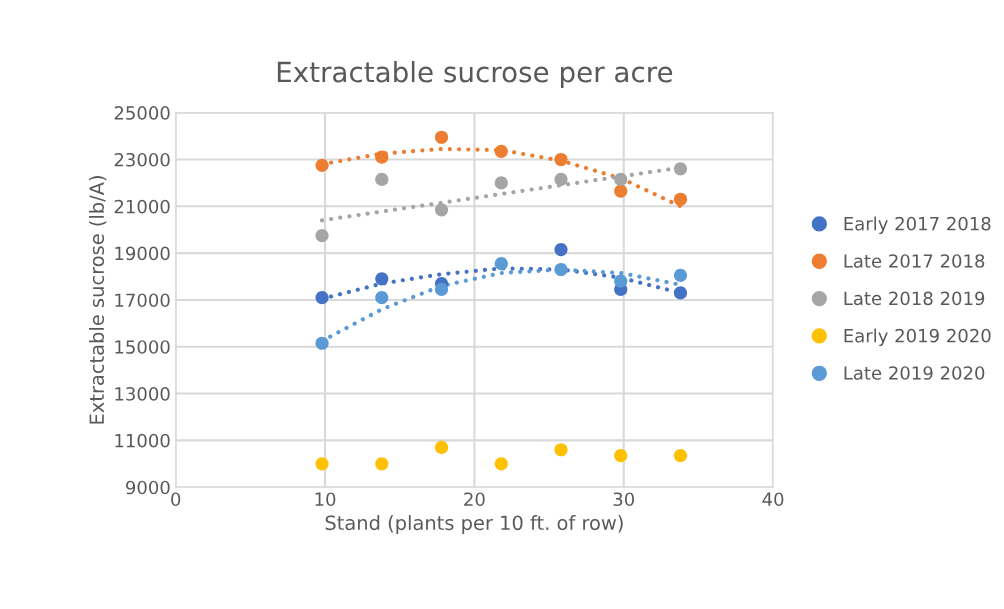 The image size is (1004, 609). I want to click on y-axis-title: Extractable sucrose (lb/A), so click(98, 300).